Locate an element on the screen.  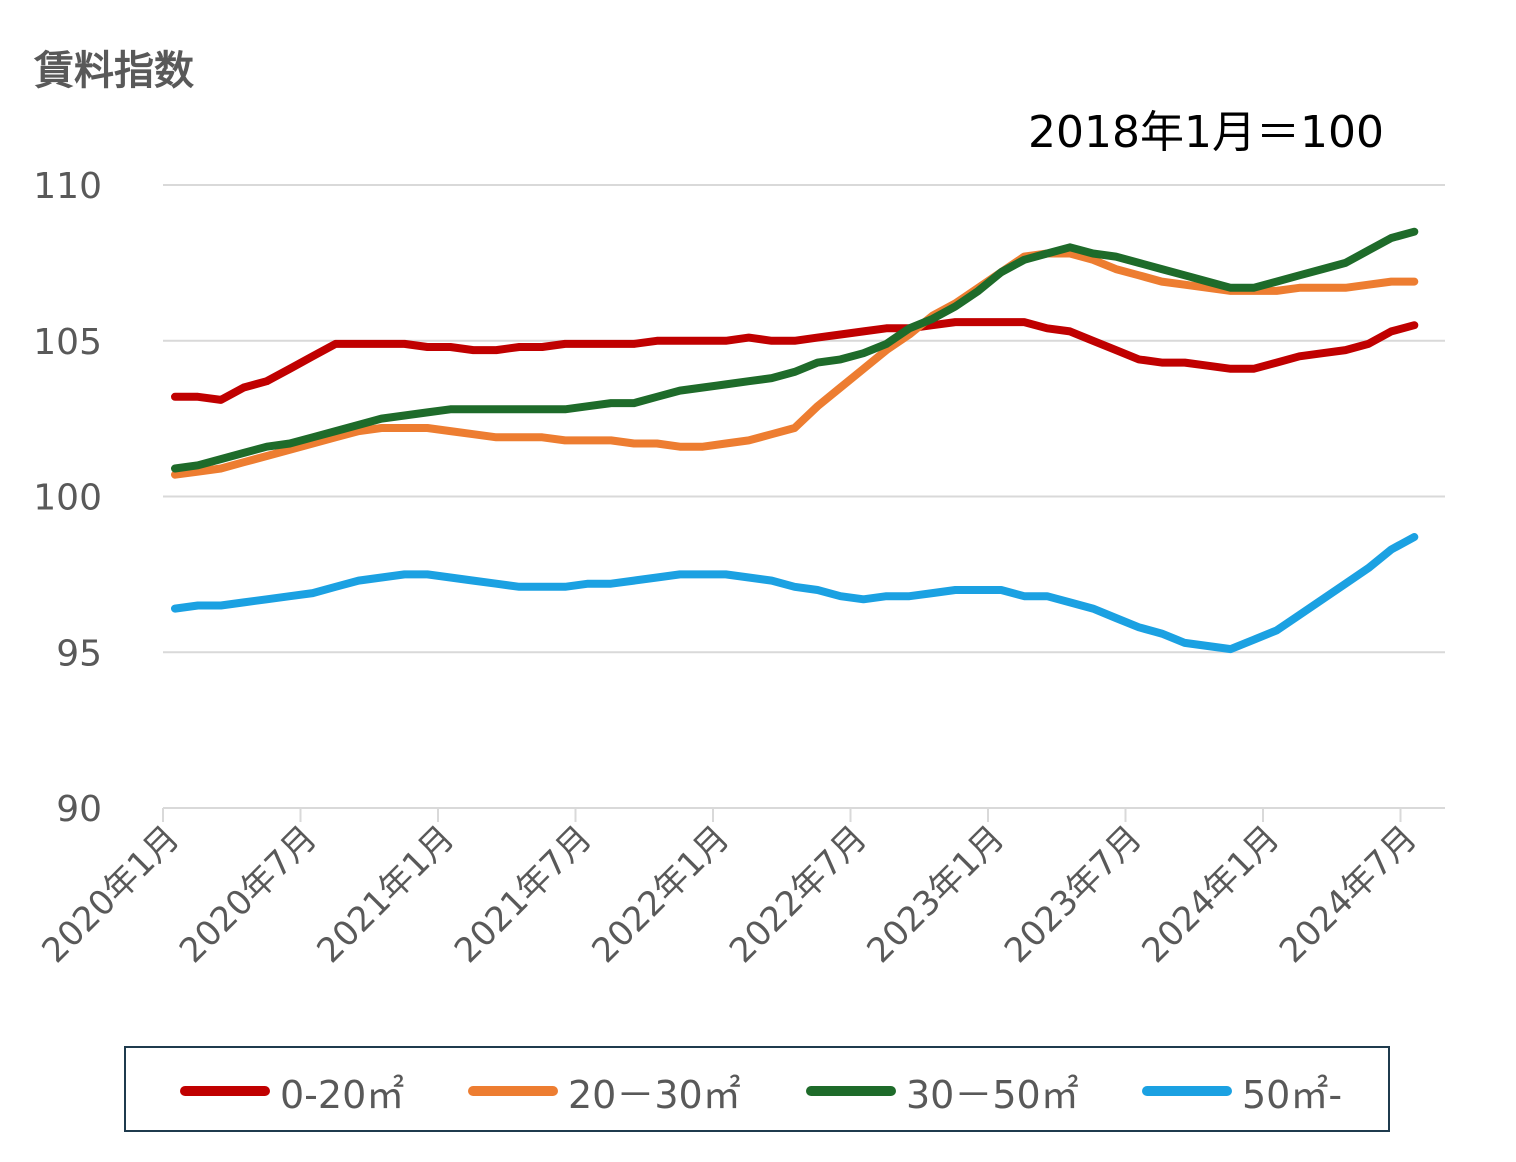
x-tick-label: 2021年7月 is located at coordinates (523, 894).